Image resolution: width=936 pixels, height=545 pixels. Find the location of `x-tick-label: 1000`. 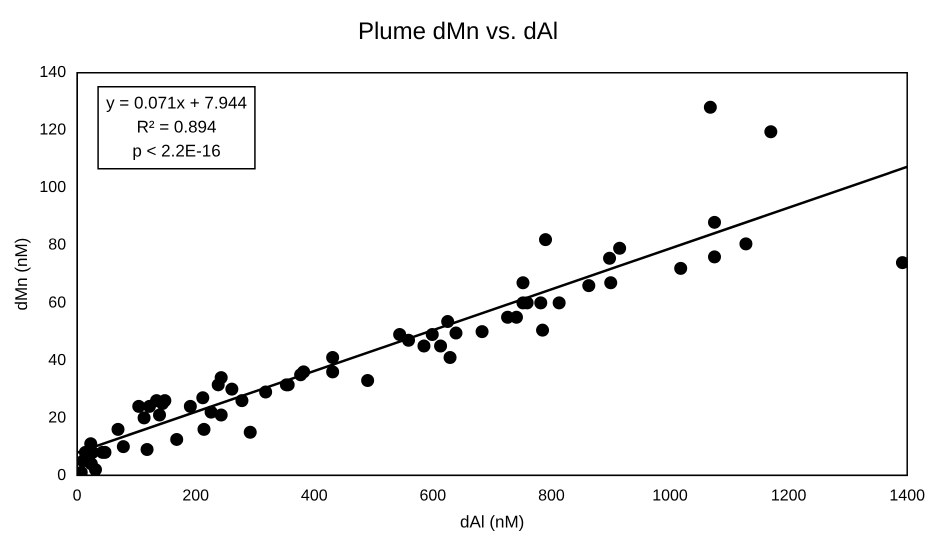

x-tick-label: 1000 is located at coordinates (670, 495).